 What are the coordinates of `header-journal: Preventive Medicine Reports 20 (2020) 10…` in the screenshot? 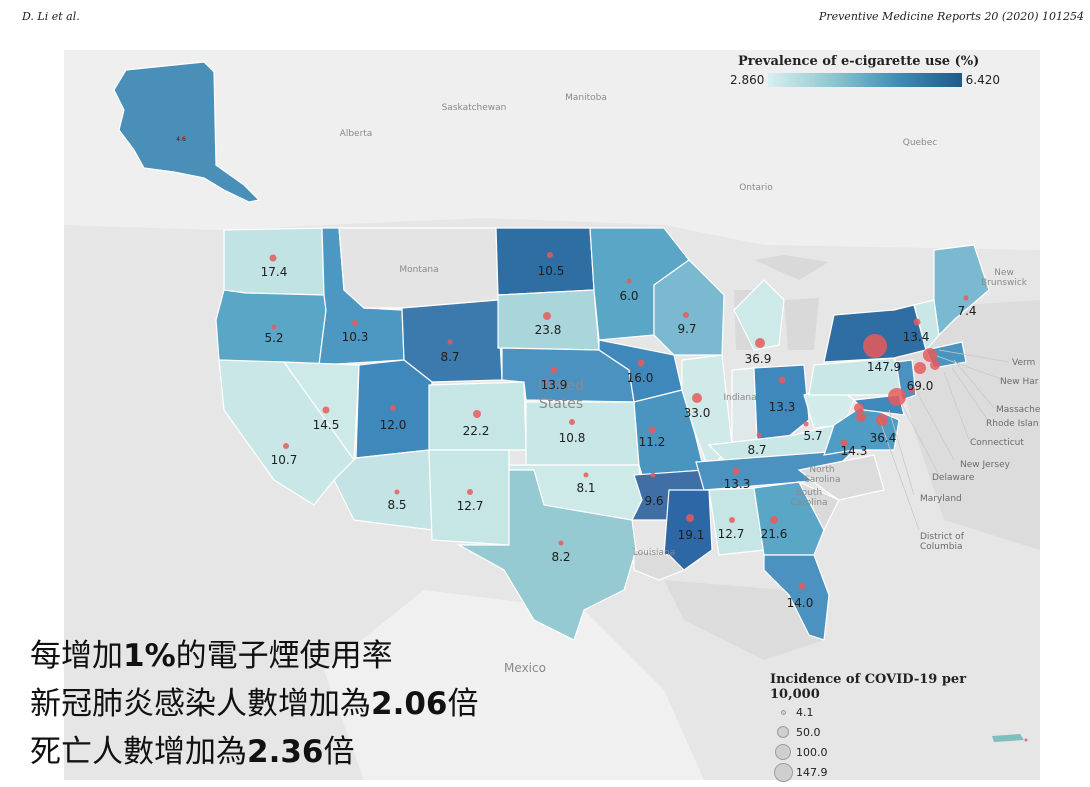 It's located at (951, 16).